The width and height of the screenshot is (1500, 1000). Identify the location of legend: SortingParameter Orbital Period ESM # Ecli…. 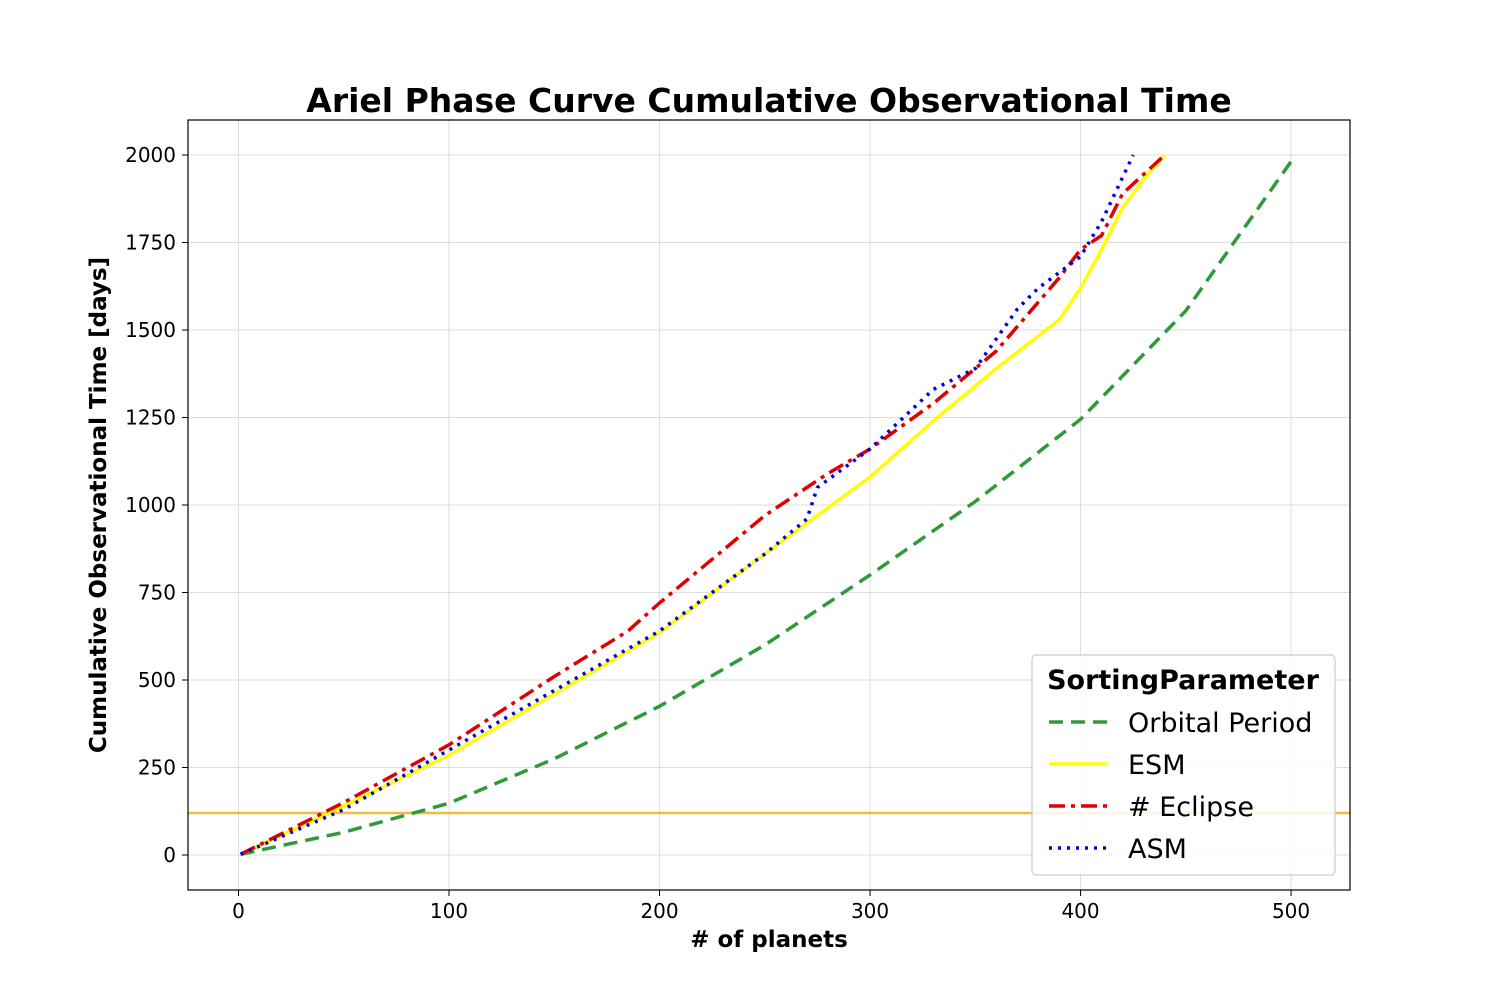
(1183, 765).